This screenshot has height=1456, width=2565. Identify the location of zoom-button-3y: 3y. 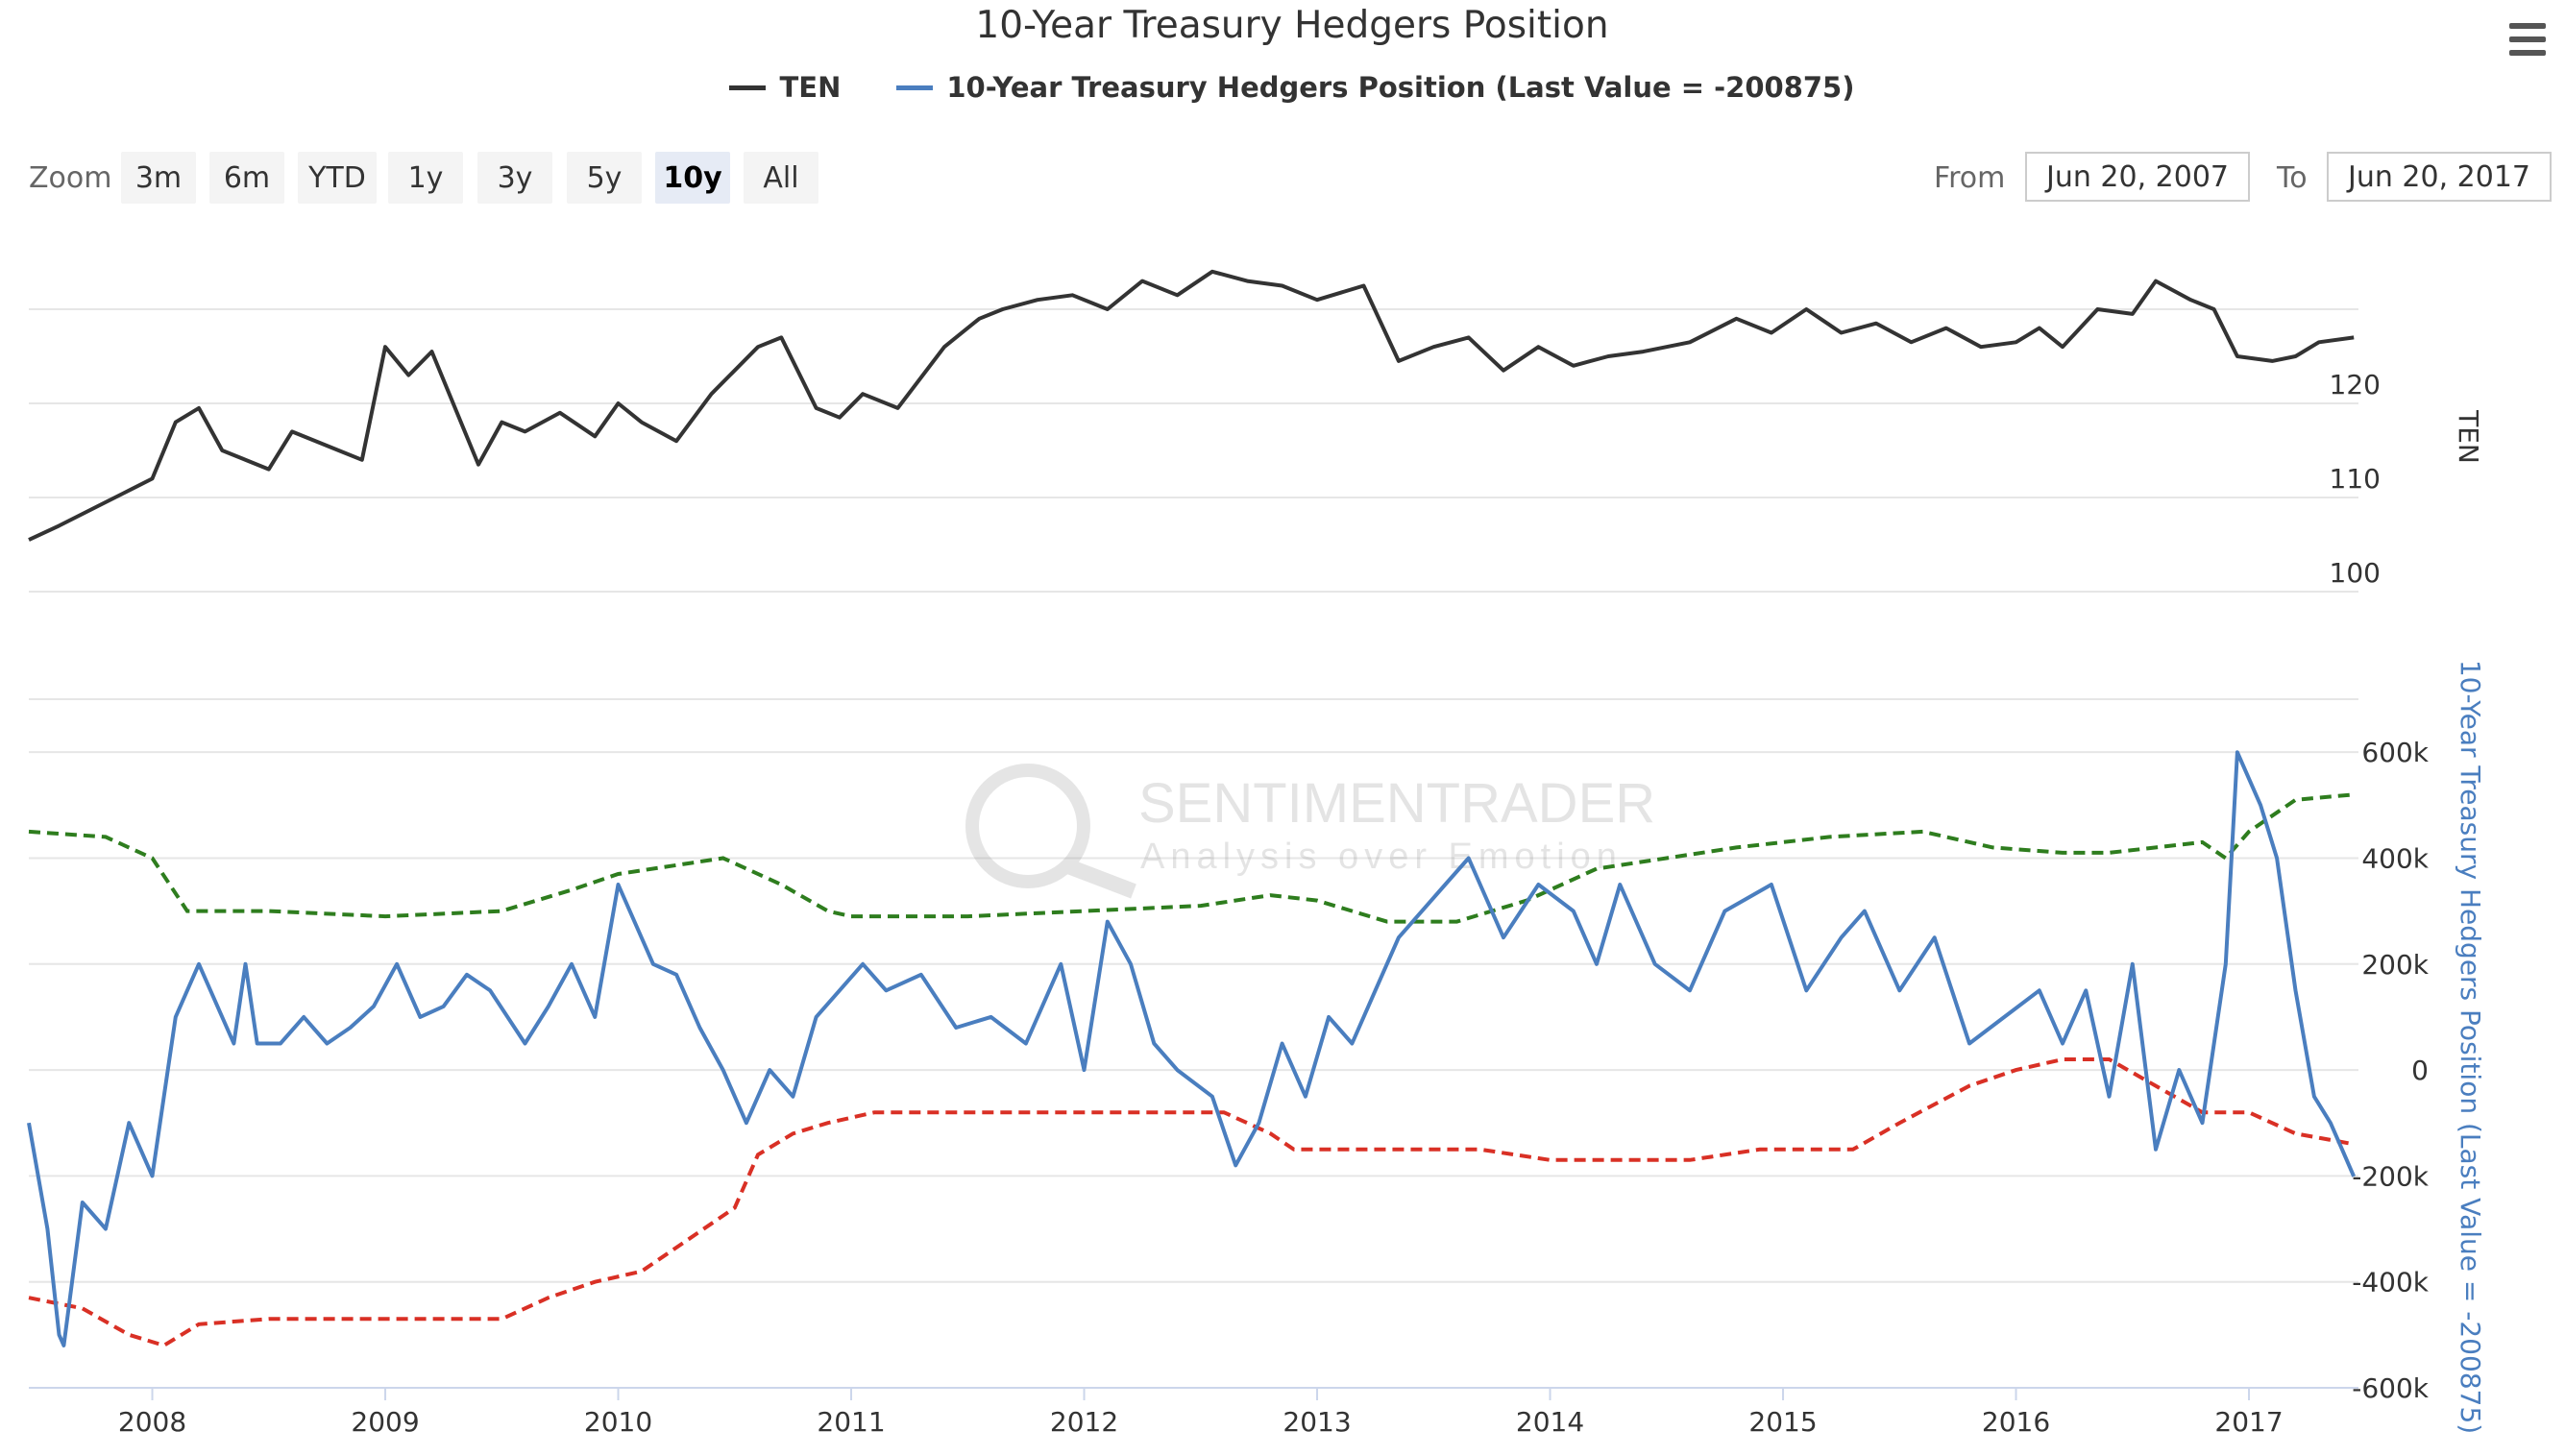
(514, 178).